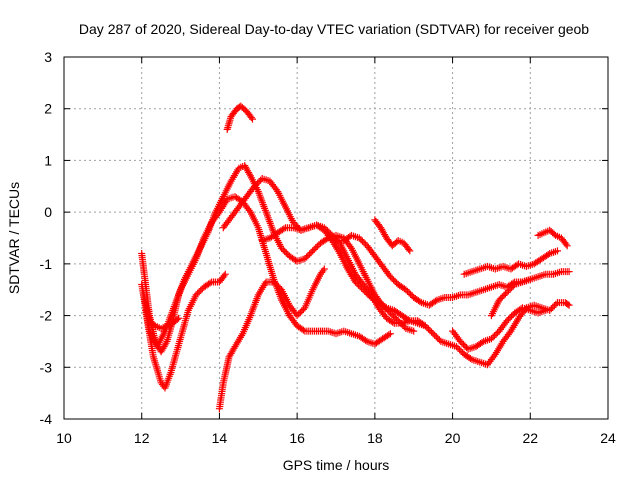 The image size is (640, 480). What do you see at coordinates (48, 212) in the screenshot?
I see `y-tick-label: 0` at bounding box center [48, 212].